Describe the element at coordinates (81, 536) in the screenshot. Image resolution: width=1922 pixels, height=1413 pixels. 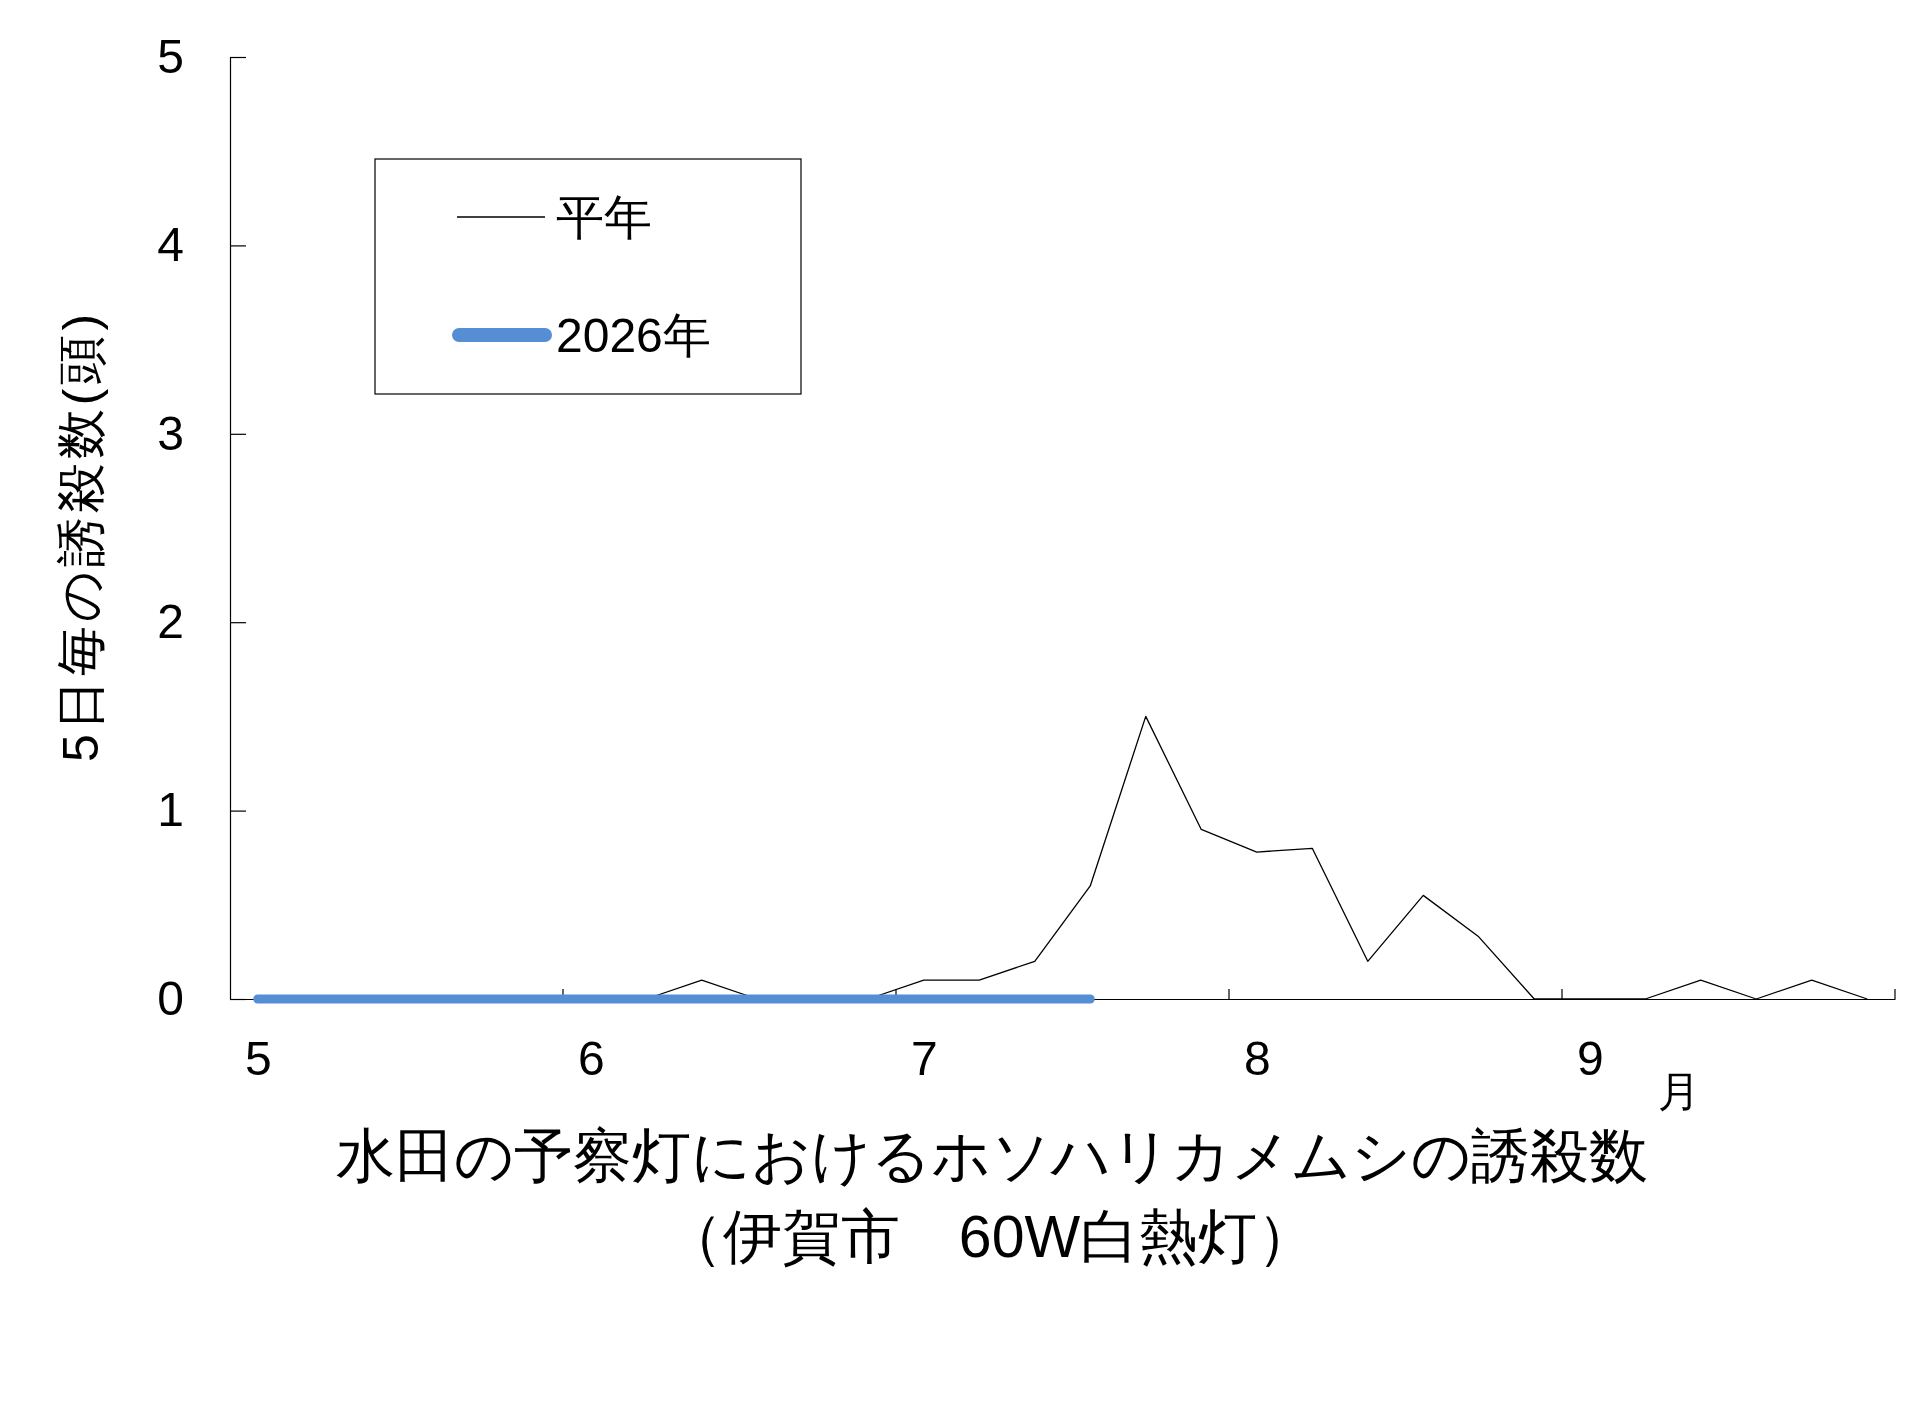
I see `y-axis-title: 5日毎の誘殺数(頭)` at that location.